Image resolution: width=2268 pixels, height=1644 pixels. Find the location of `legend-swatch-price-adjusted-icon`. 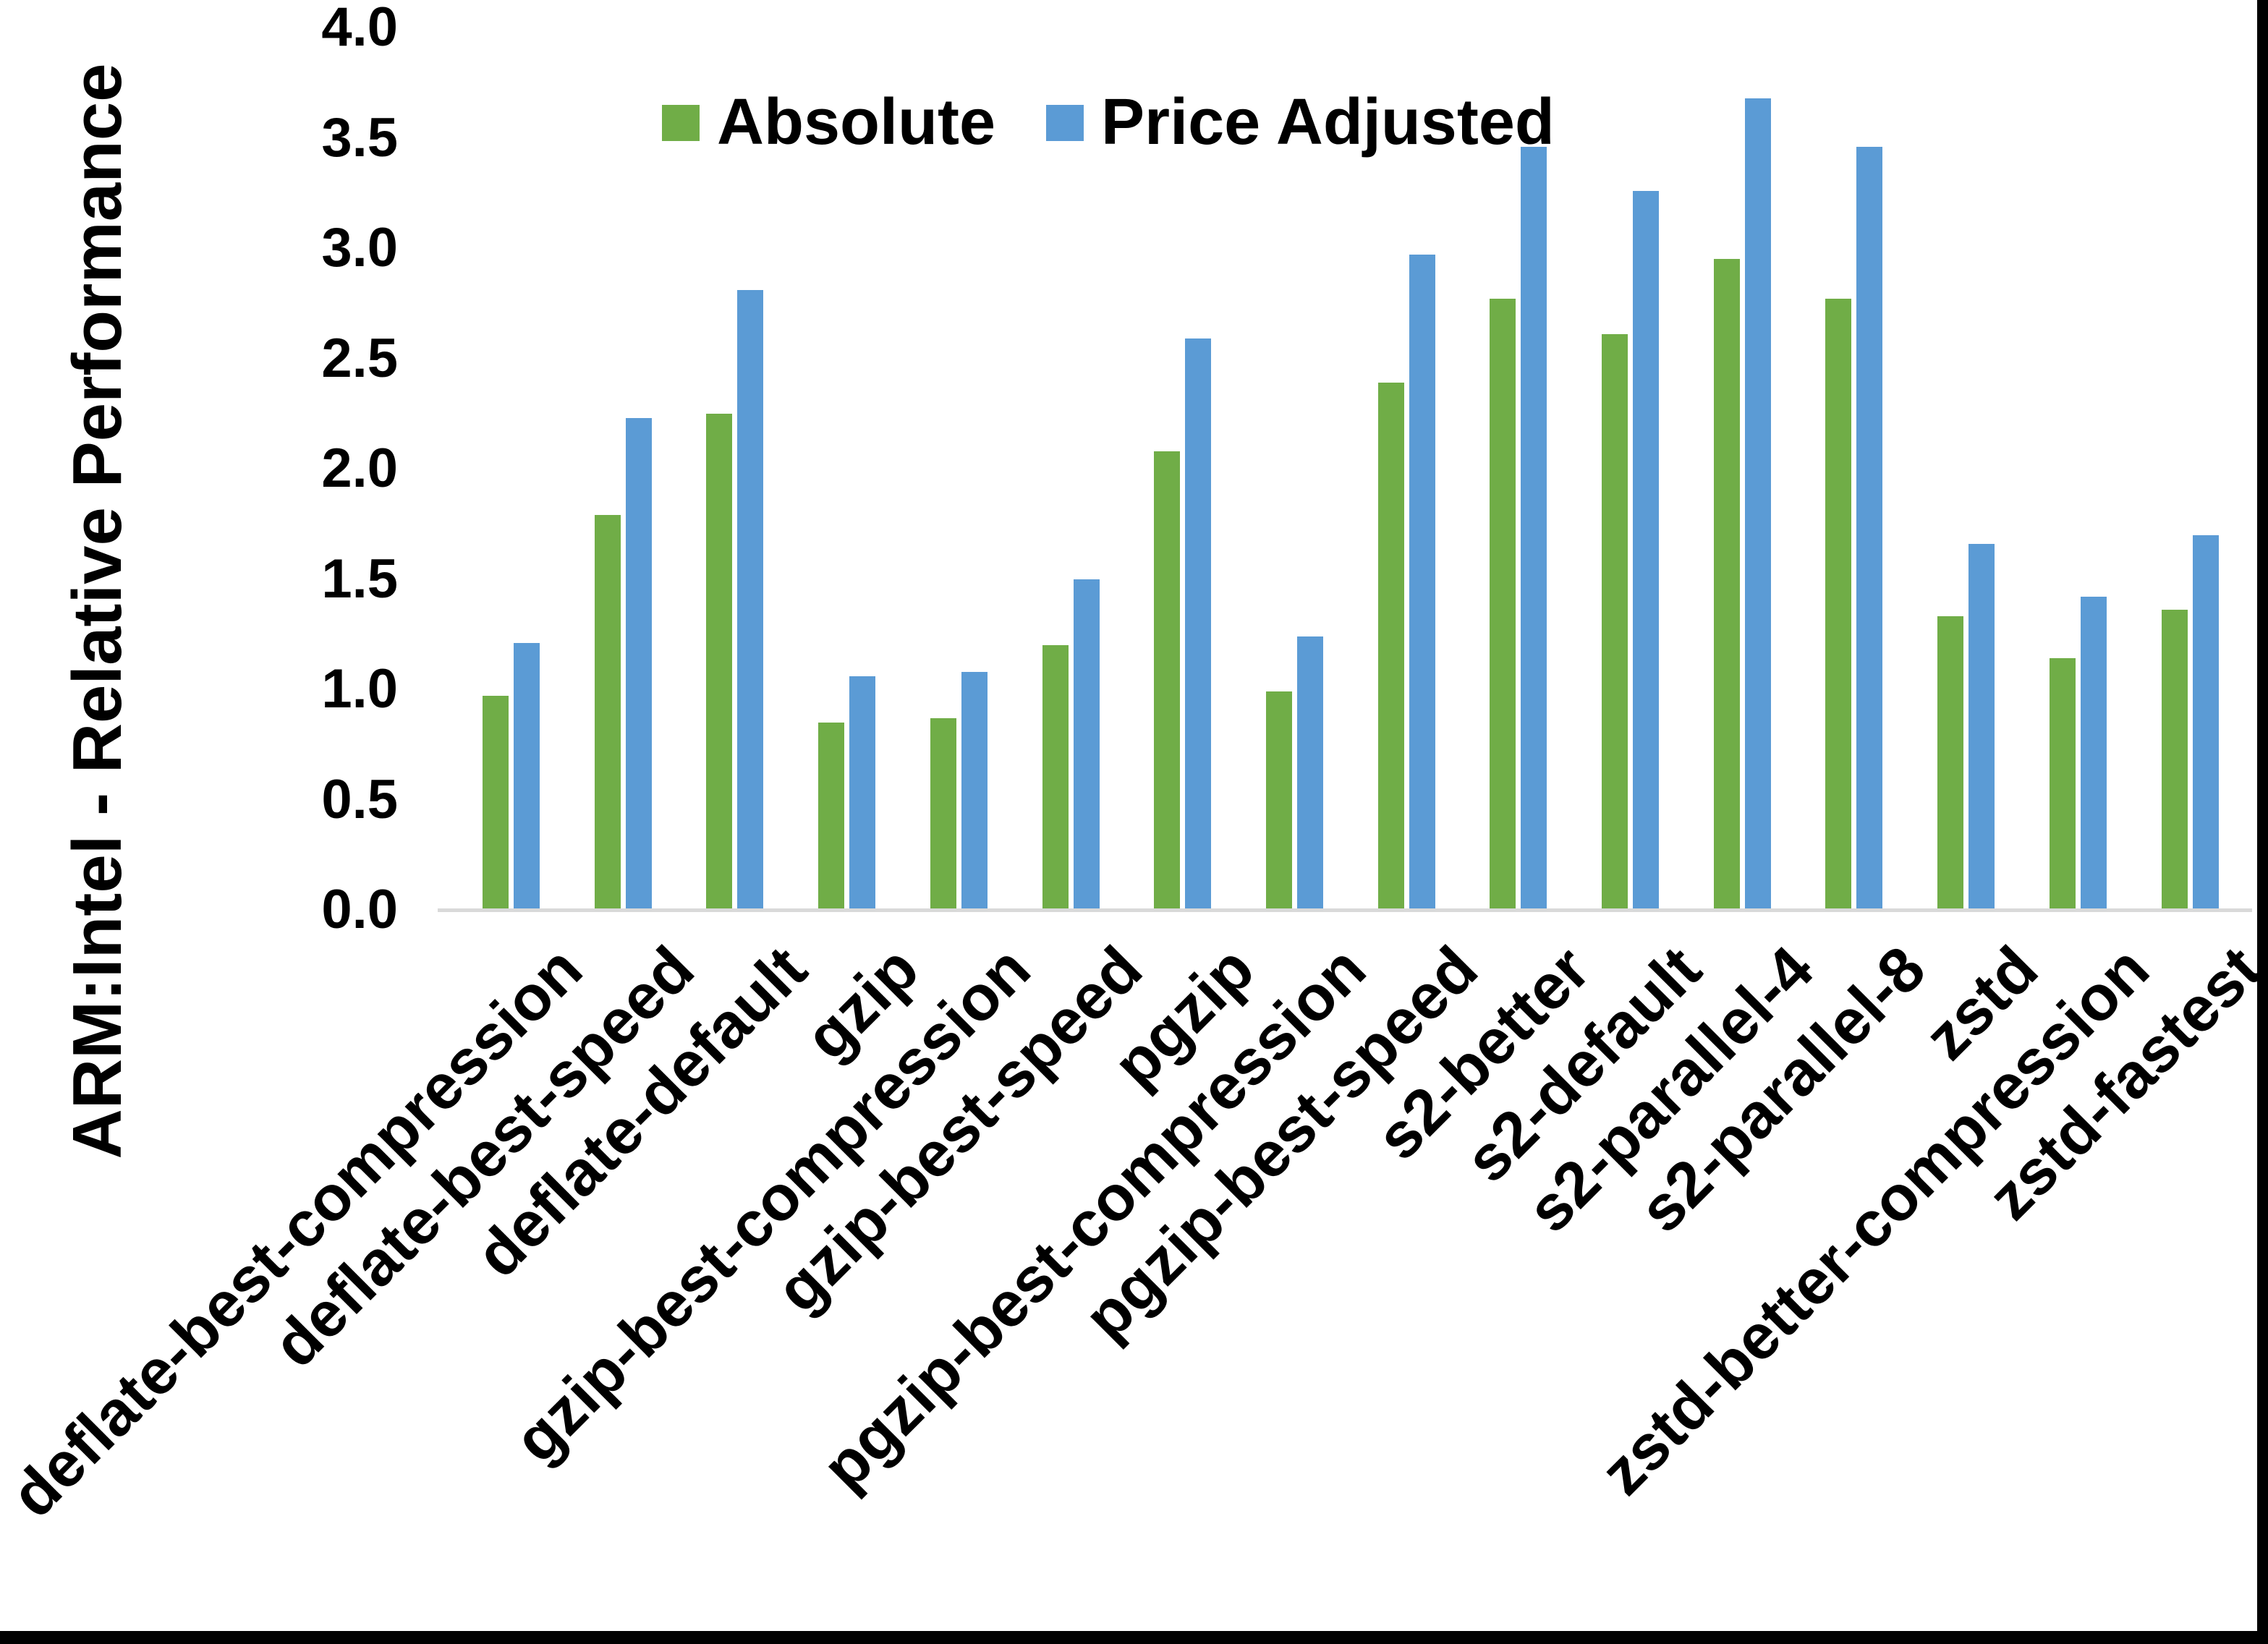

legend-swatch-price-adjusted-icon is located at coordinates (1065, 122).